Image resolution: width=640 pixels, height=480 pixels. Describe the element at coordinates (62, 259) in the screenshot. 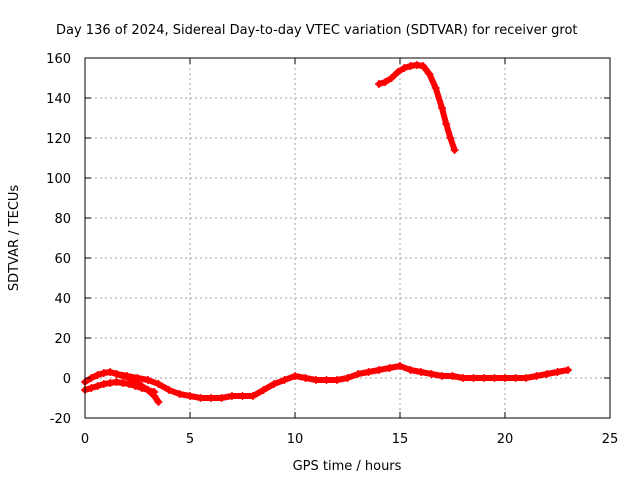

I see `y-tick-label: 60` at that location.